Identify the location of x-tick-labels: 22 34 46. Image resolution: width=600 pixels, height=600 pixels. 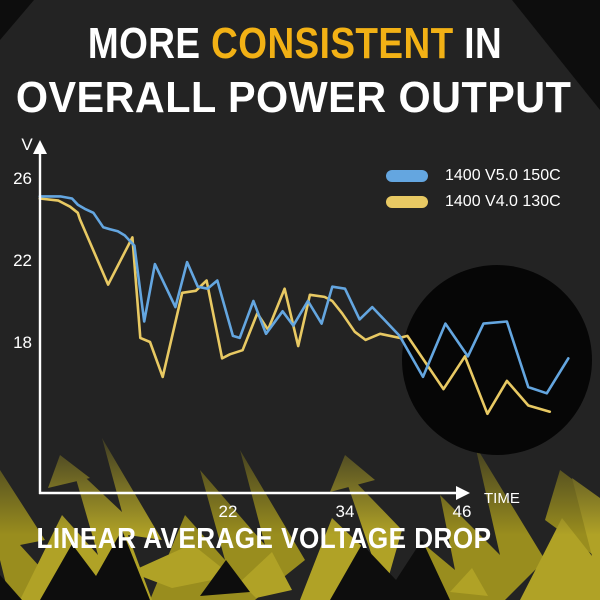
(345, 511).